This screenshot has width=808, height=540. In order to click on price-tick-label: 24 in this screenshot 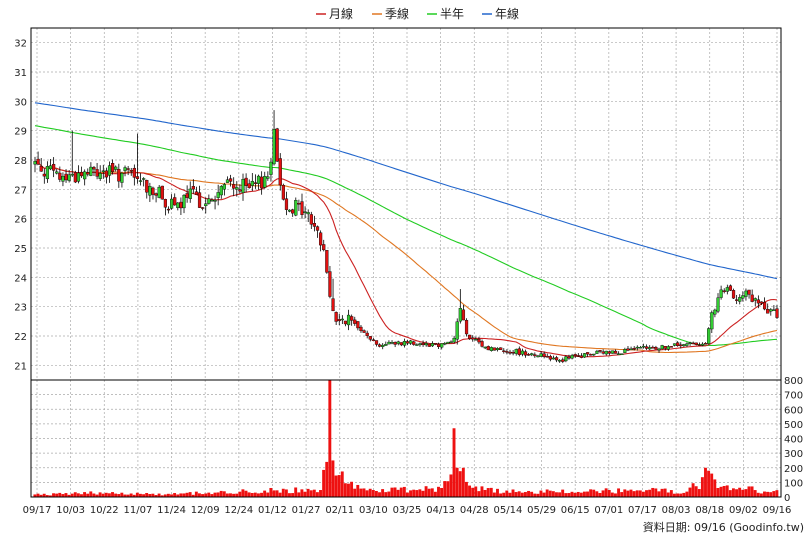, I will do `click(20, 278)`.